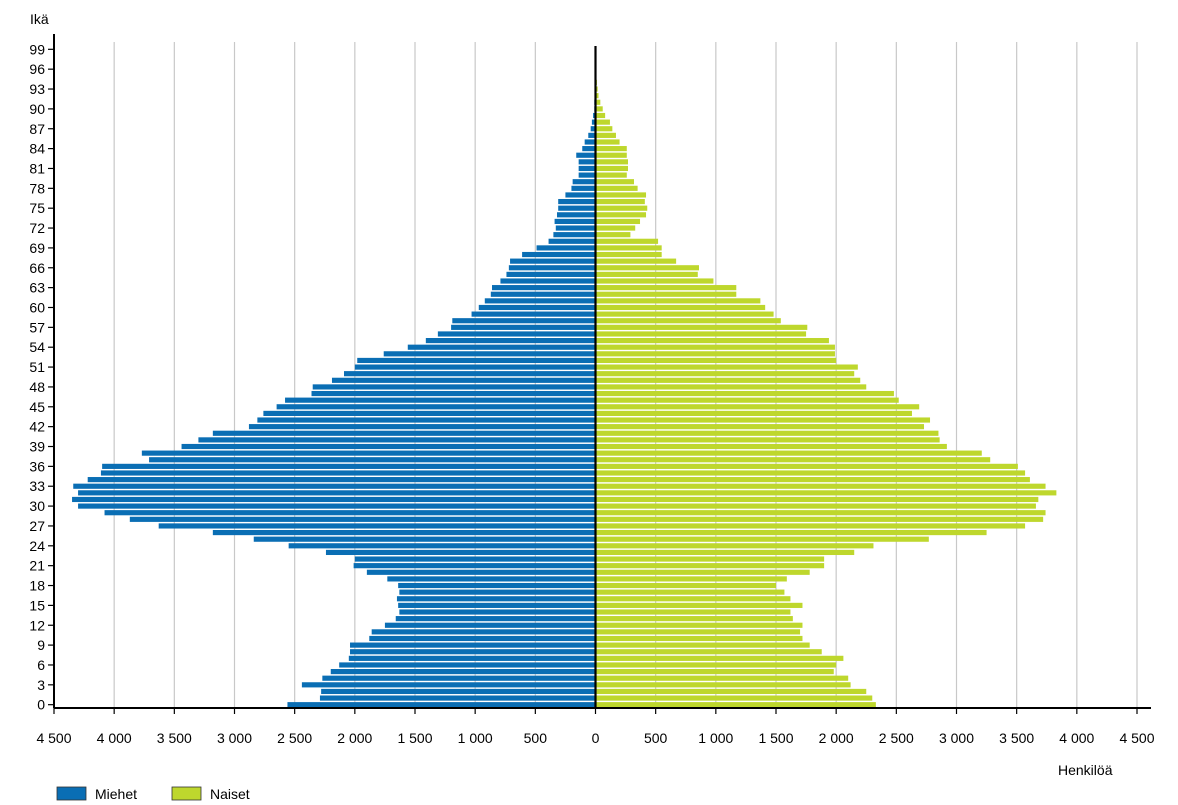 This screenshot has height=805, width=1178. What do you see at coordinates (37, 89) in the screenshot?
I see `y-tick-label-93: 93` at bounding box center [37, 89].